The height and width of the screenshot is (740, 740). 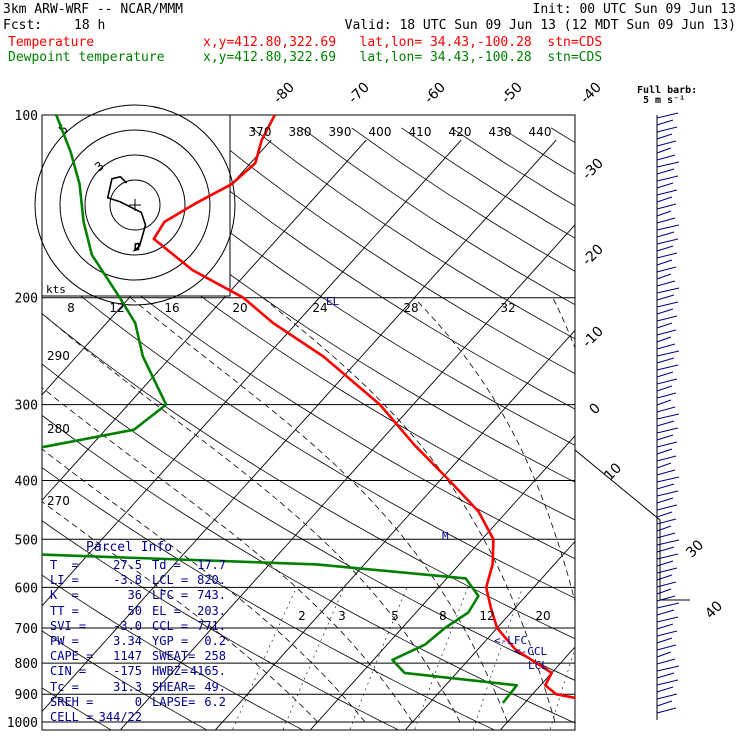 What do you see at coordinates (72, 656) in the screenshot?
I see `parcel-row-cell: CAPE =` at bounding box center [72, 656].